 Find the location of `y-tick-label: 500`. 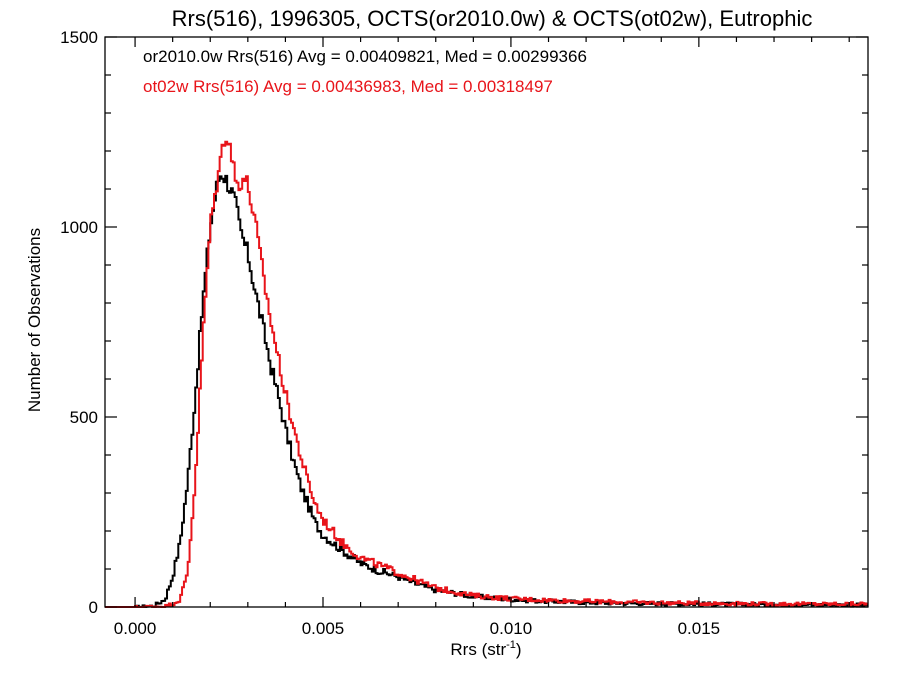

y-tick-label: 500 is located at coordinates (84, 417).